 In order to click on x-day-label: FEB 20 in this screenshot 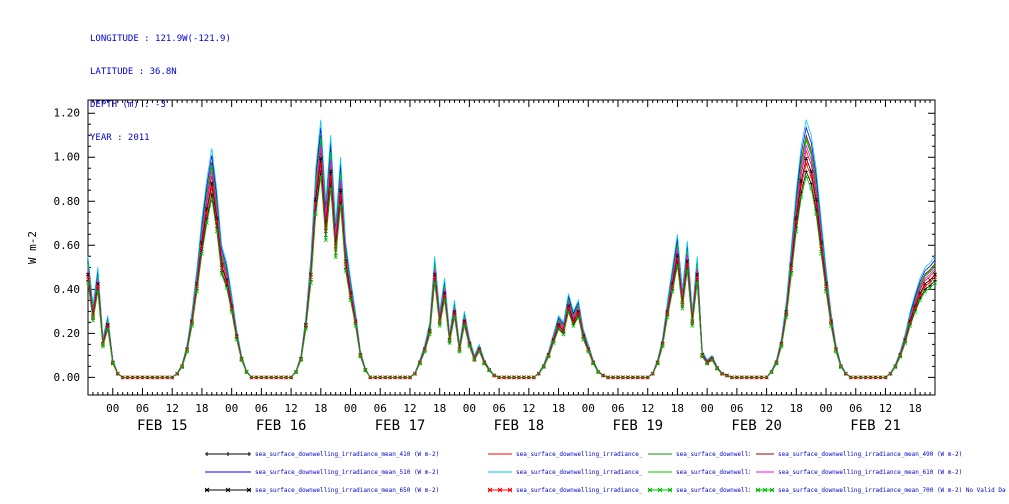, I will do `click(756, 426)`.